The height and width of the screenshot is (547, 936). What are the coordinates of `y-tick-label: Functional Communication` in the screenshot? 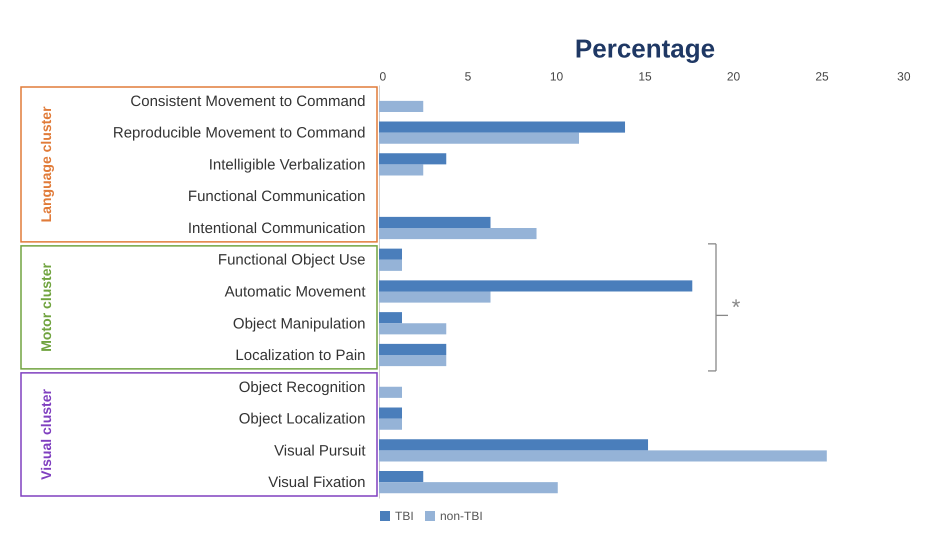 It's located at (277, 197).